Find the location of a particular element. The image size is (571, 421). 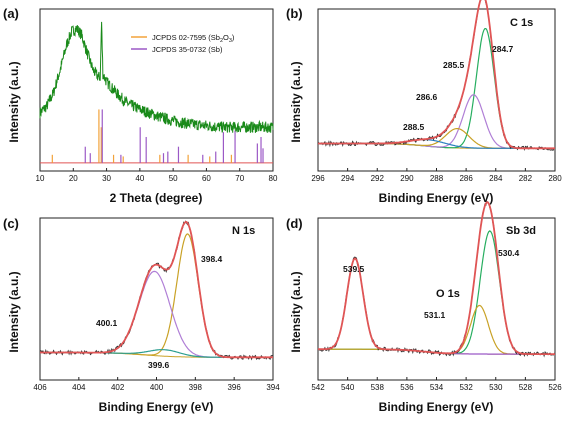

xtick-label: 530 is located at coordinates (496, 387).